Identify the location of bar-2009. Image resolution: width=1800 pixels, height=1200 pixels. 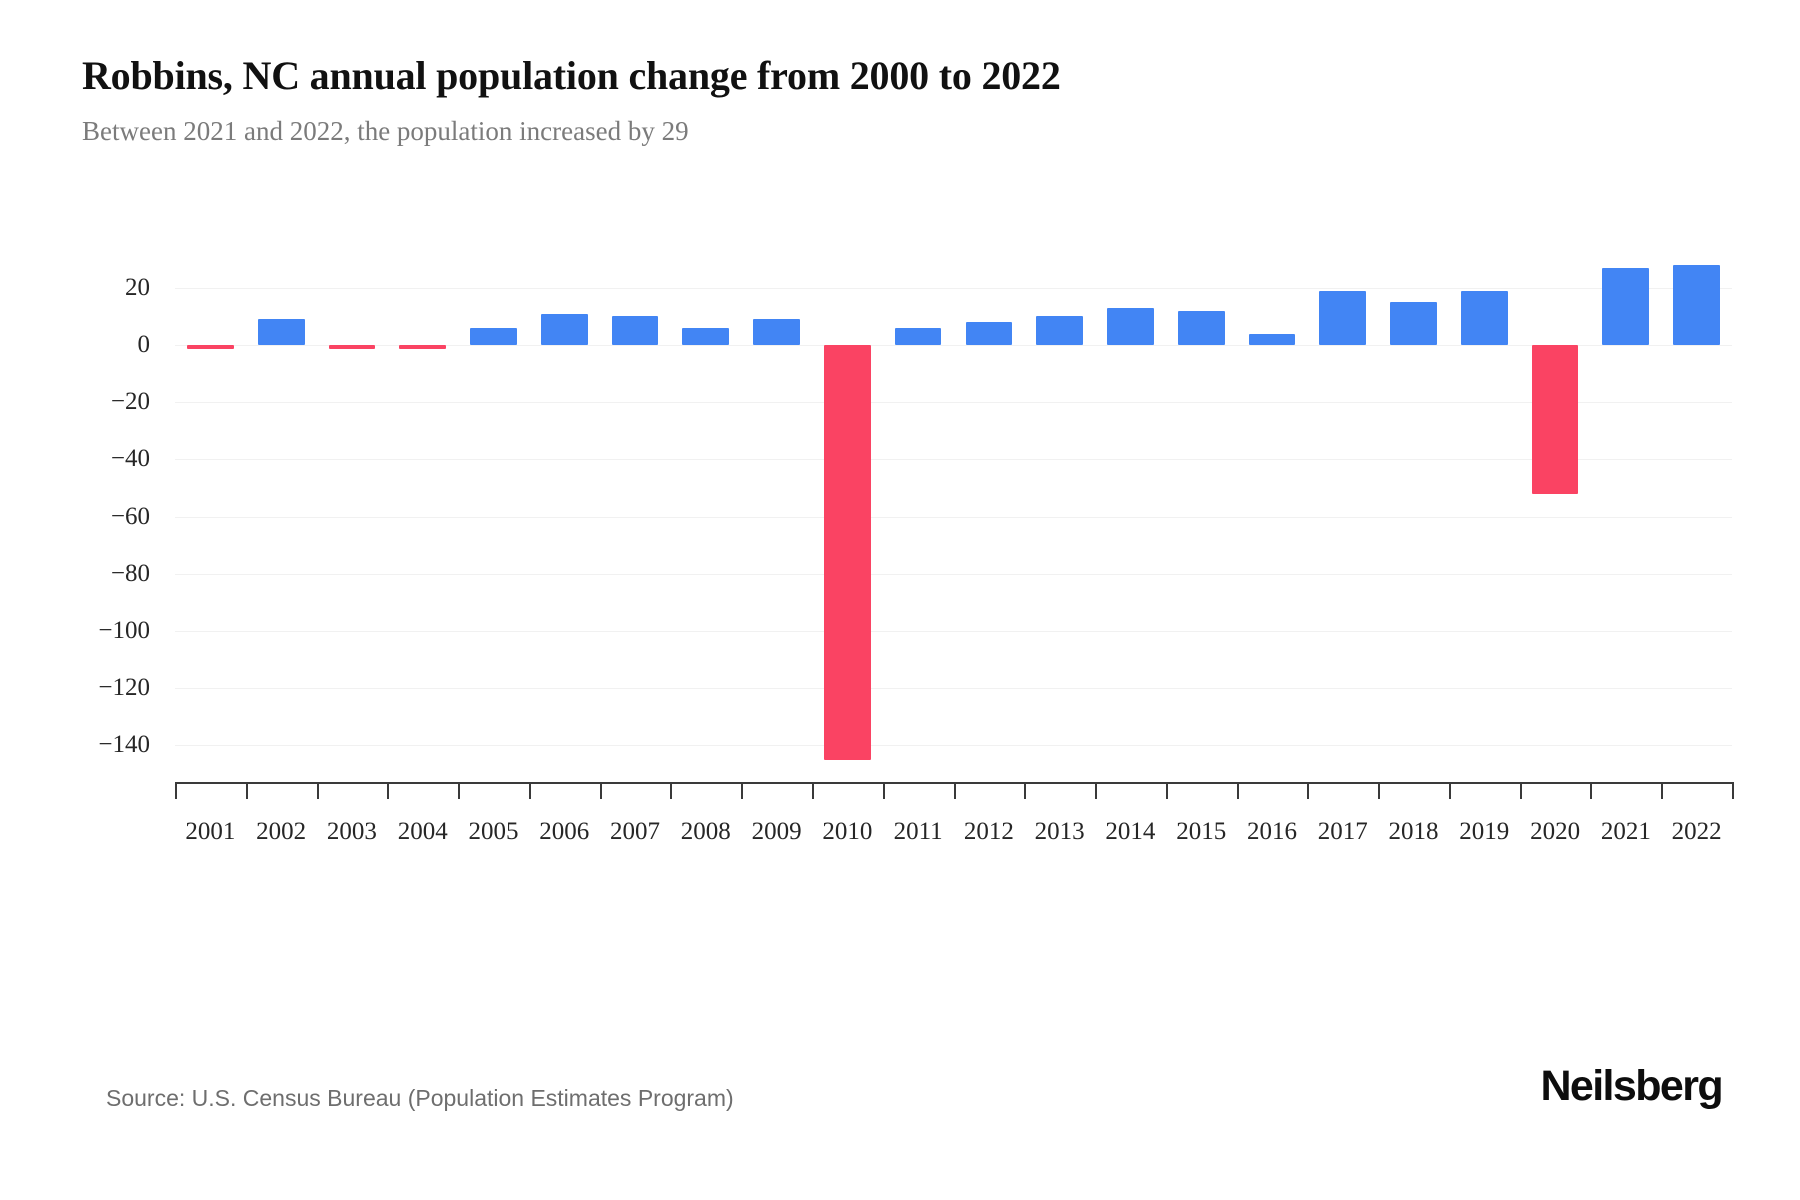
(776, 332).